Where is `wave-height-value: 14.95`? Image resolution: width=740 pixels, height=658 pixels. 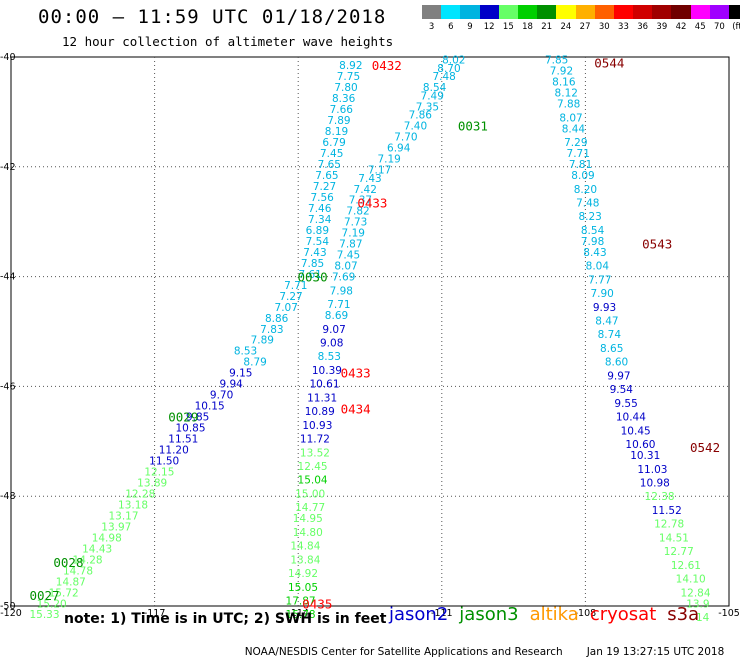
wave-height-value: 14.95 is located at coordinates (308, 519).